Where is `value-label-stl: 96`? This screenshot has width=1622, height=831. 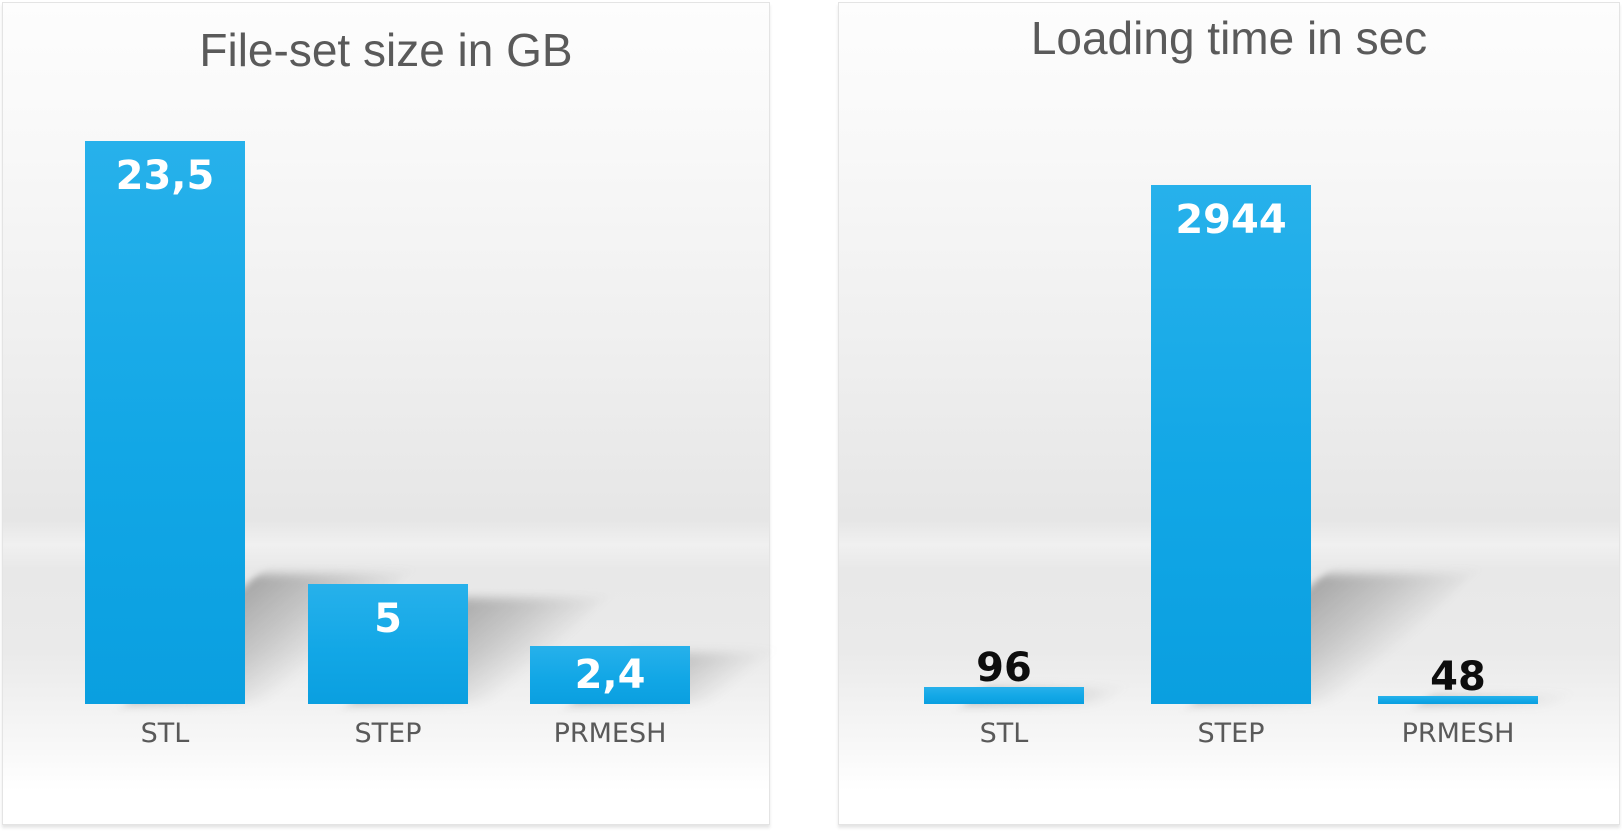 value-label-stl: 96 is located at coordinates (1004, 668).